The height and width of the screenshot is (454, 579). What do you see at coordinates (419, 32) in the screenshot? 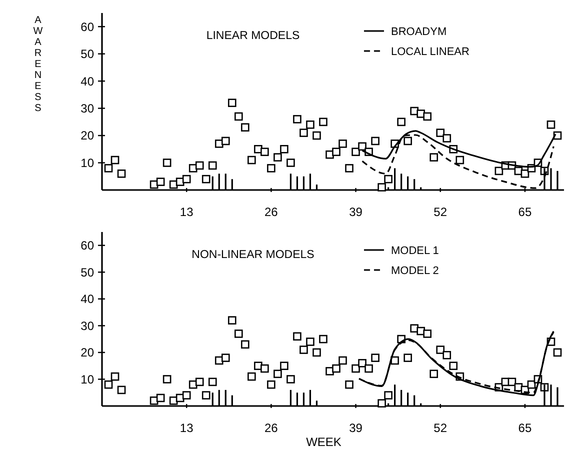
I see `legend-label: BROADYM` at bounding box center [419, 32].